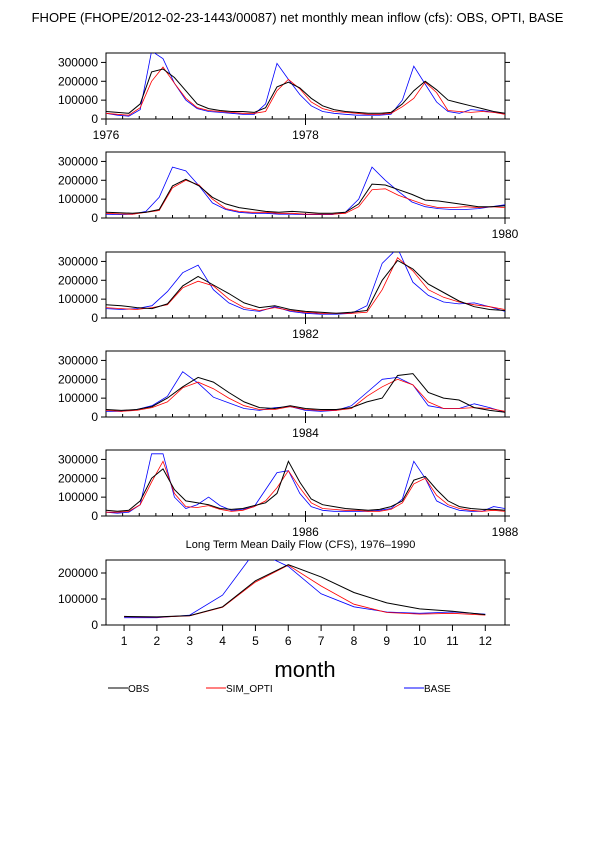 Image resolution: width=595 pixels, height=842 pixels. Describe the element at coordinates (304, 669) in the screenshot. I see `x-axis-label: month` at that location.